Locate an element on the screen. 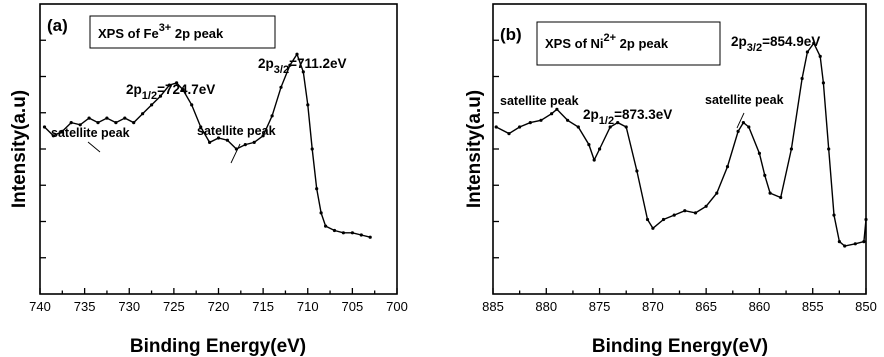 This screenshot has width=884, height=357. panel-a-peak-label-2p32: 2p3/2=711.2eV is located at coordinates (302, 66).